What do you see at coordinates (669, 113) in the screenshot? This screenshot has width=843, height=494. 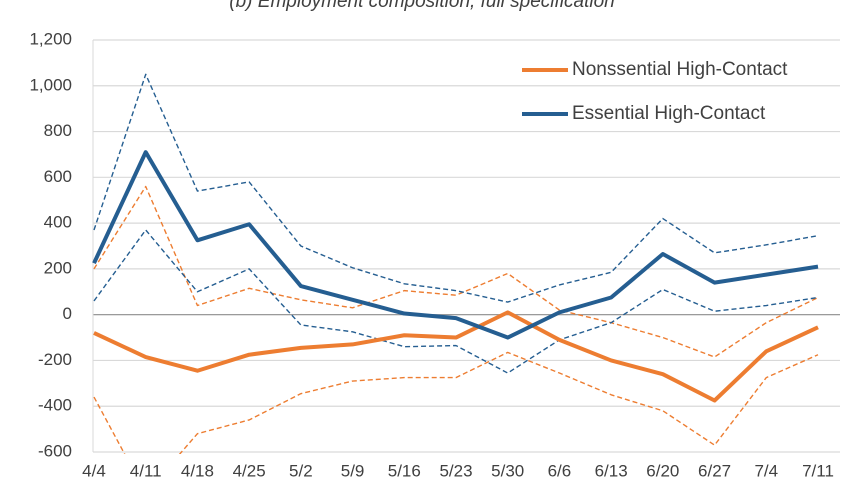 I see `legend-label: Essential High-Contact` at bounding box center [669, 113].